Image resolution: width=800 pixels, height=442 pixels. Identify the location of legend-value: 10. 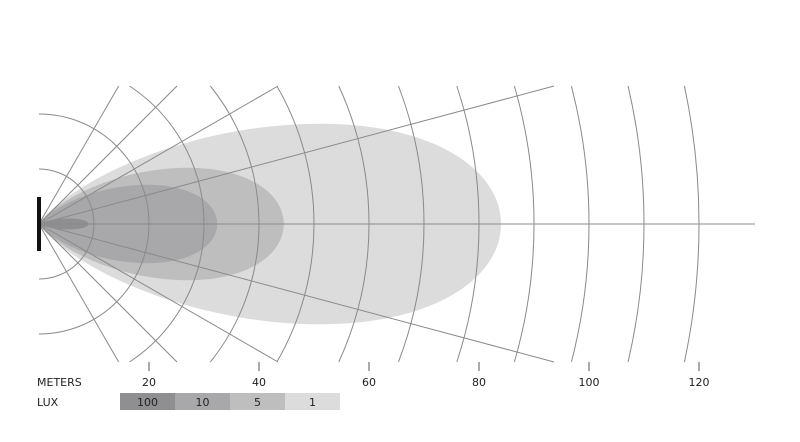
(203, 402).